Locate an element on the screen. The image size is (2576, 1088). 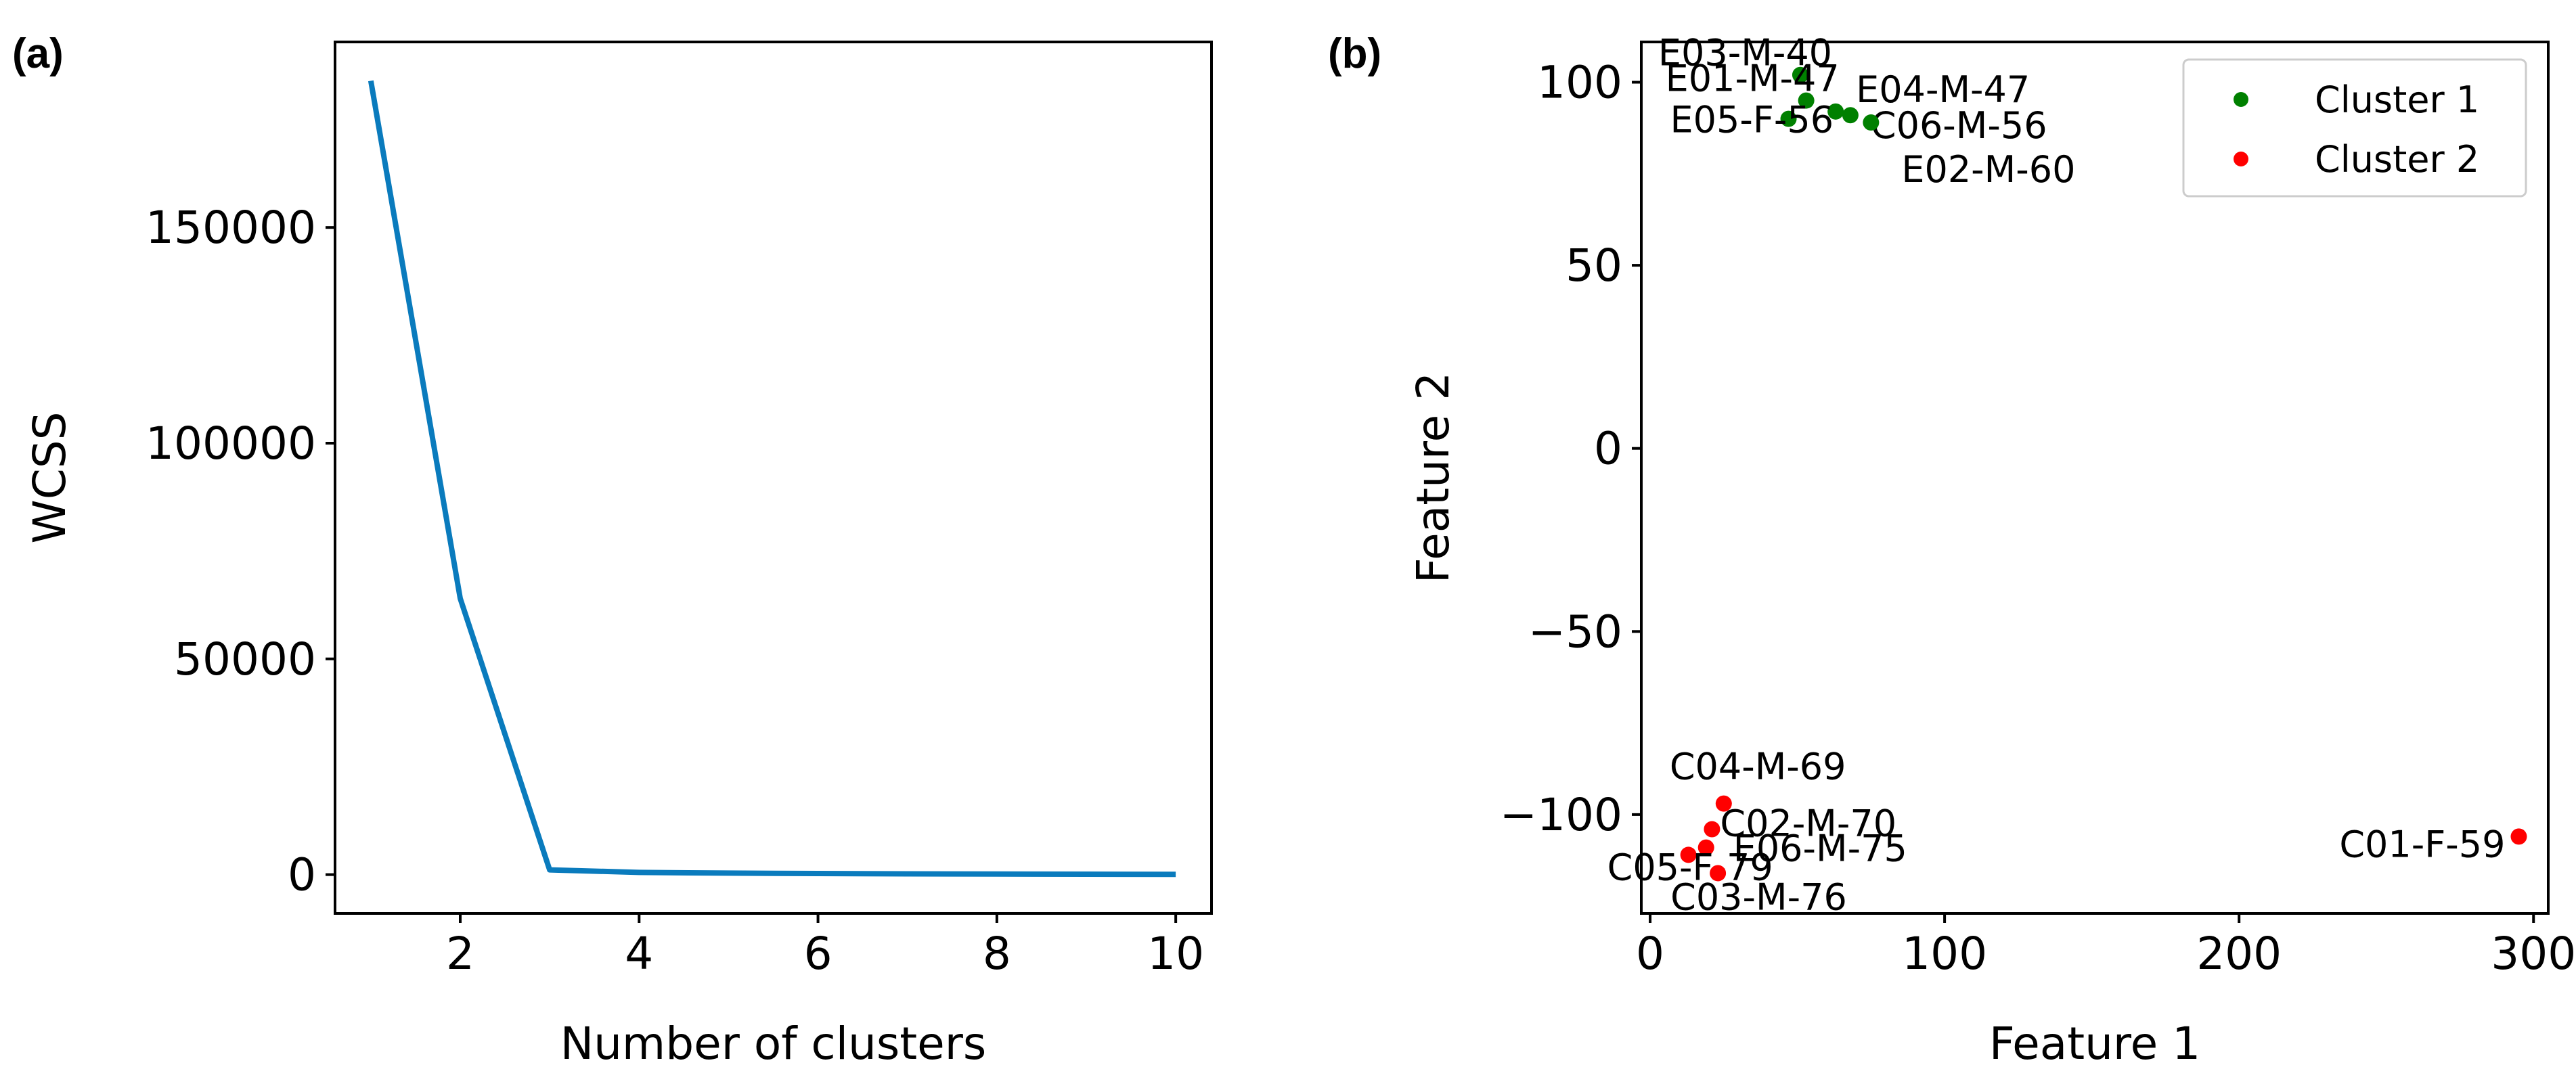
legend-label: Cluster 2 is located at coordinates (2397, 160).